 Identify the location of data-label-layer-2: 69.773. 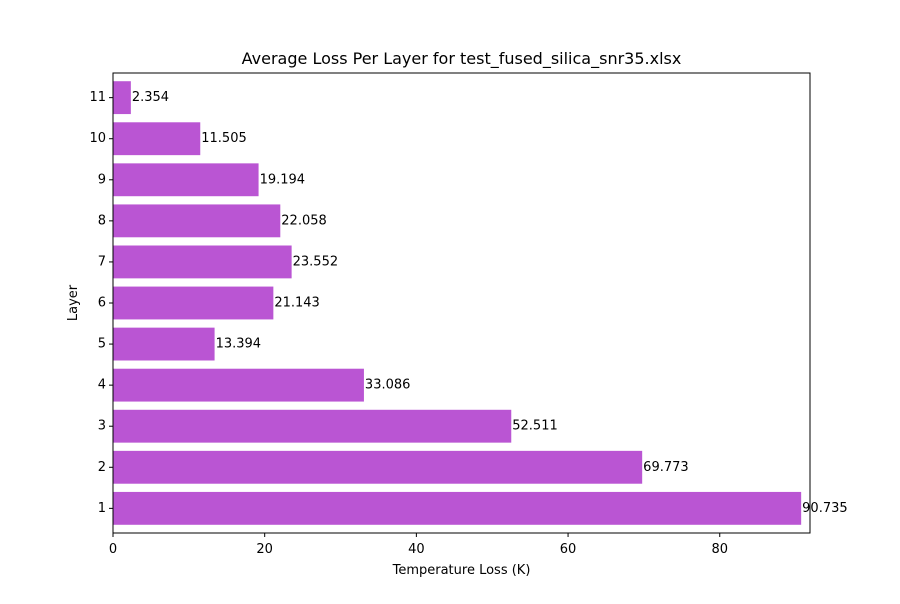
(666, 467).